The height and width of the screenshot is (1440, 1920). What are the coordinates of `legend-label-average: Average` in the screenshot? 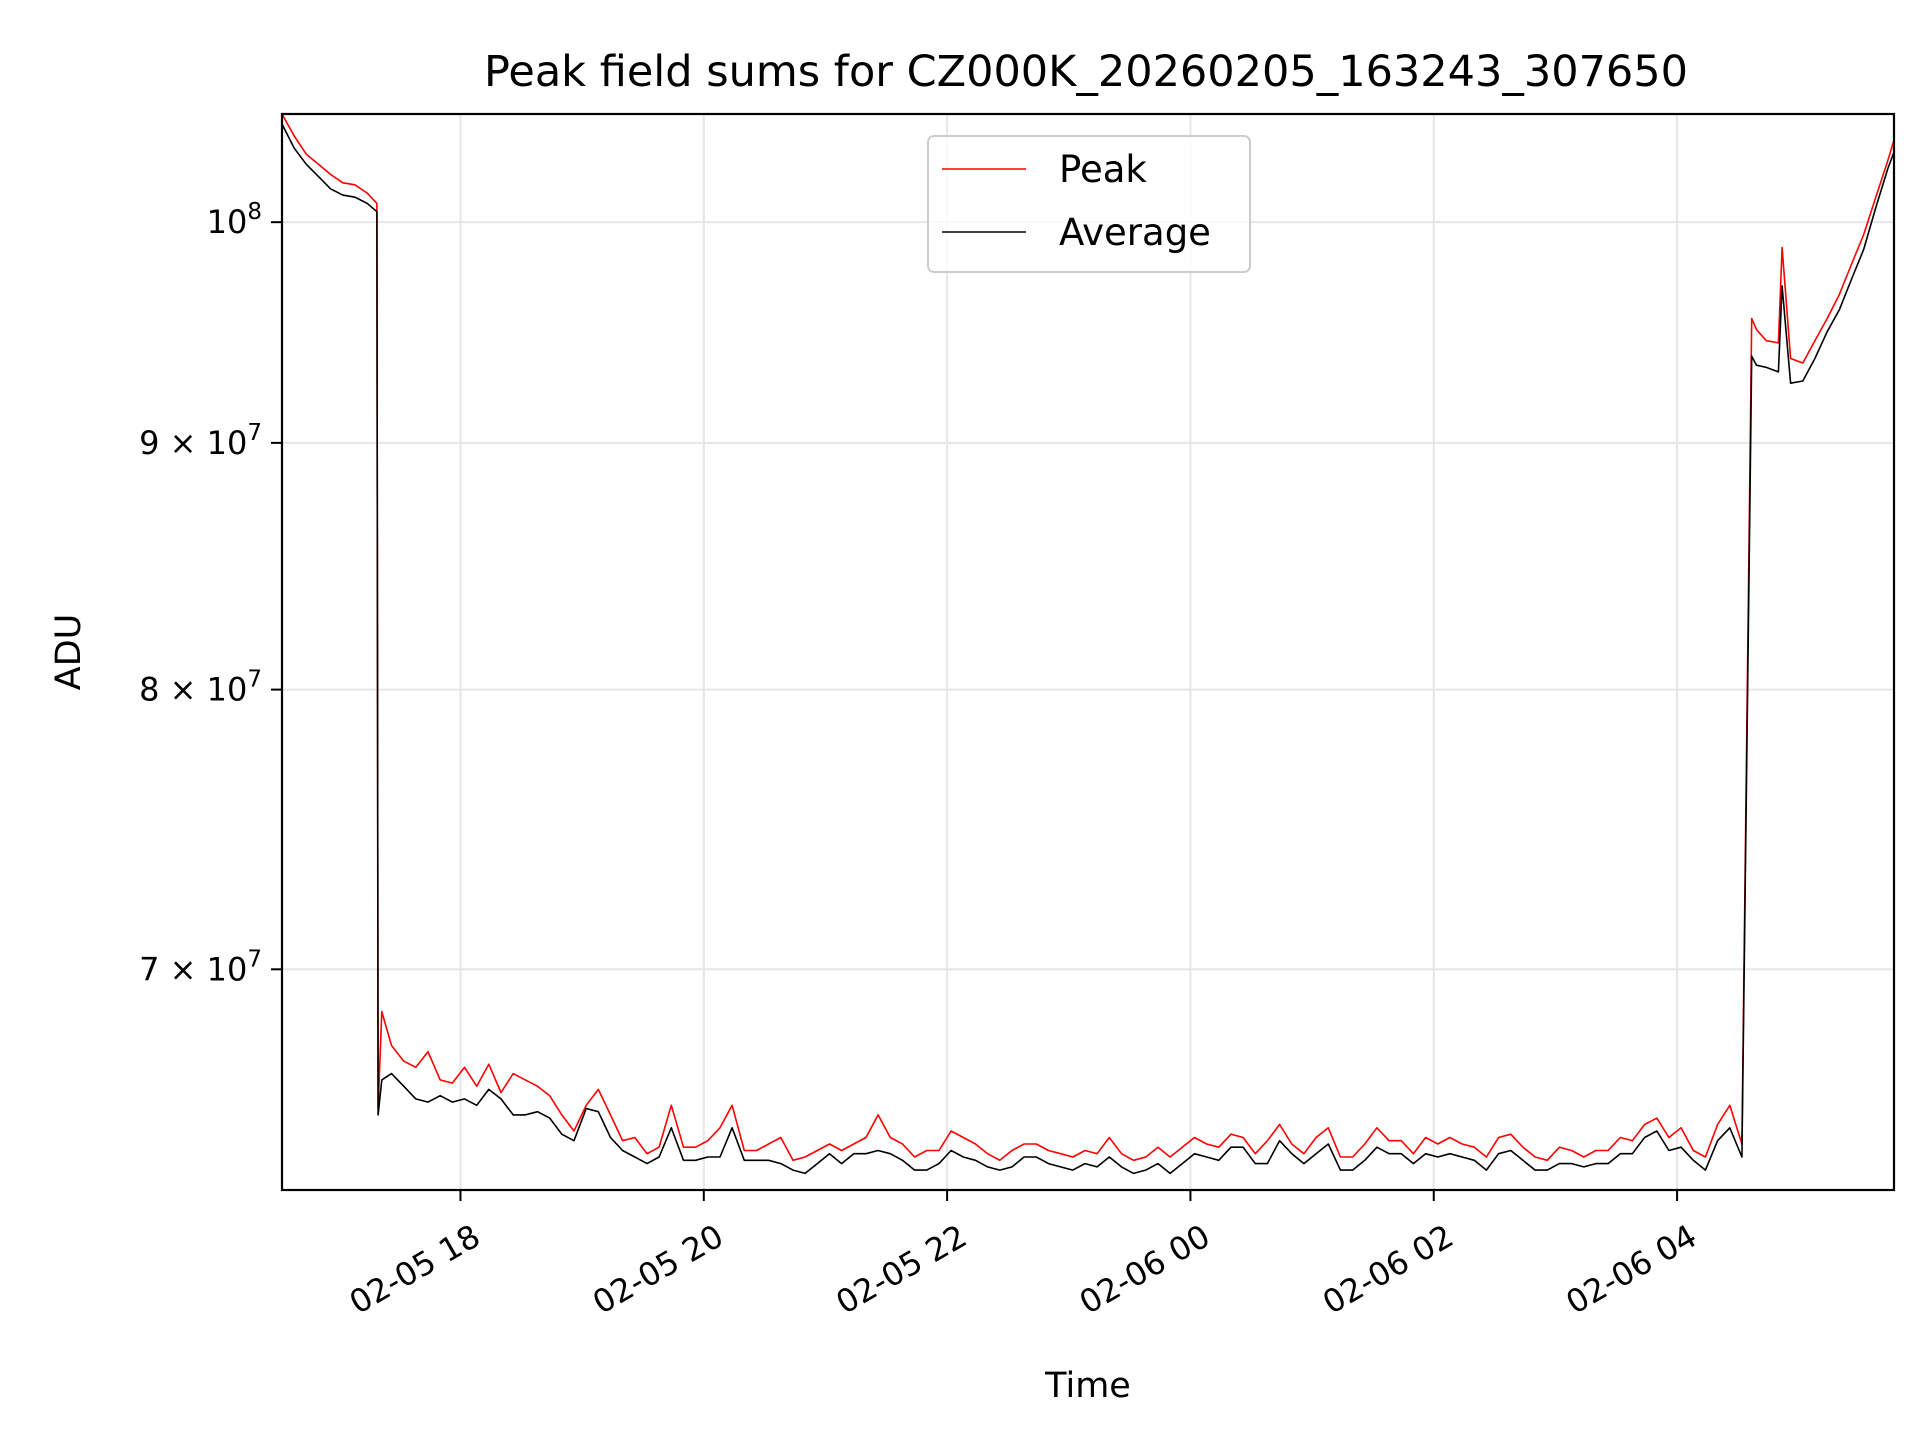 It's located at (1135, 232).